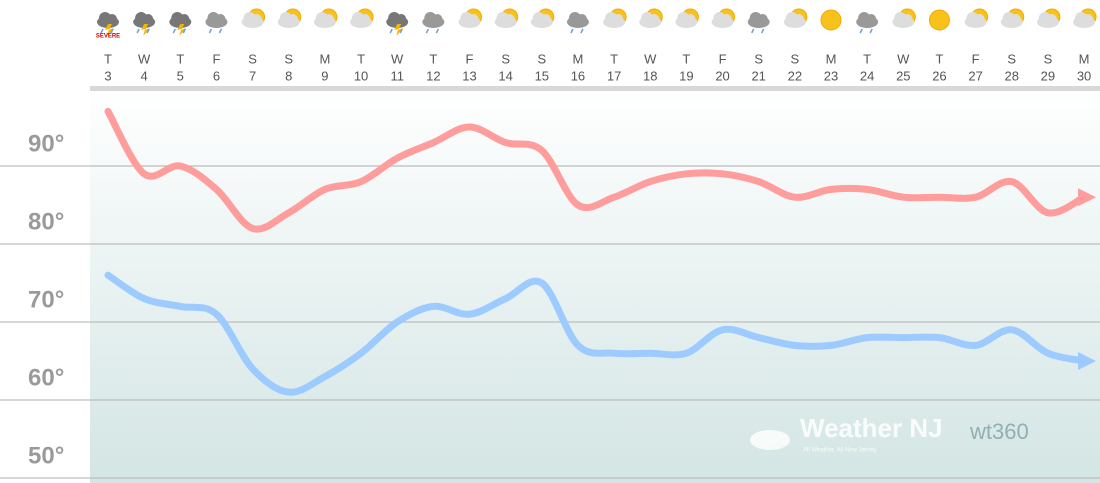  Describe the element at coordinates (46, 143) in the screenshot. I see `y-tick-label: 90°` at that location.